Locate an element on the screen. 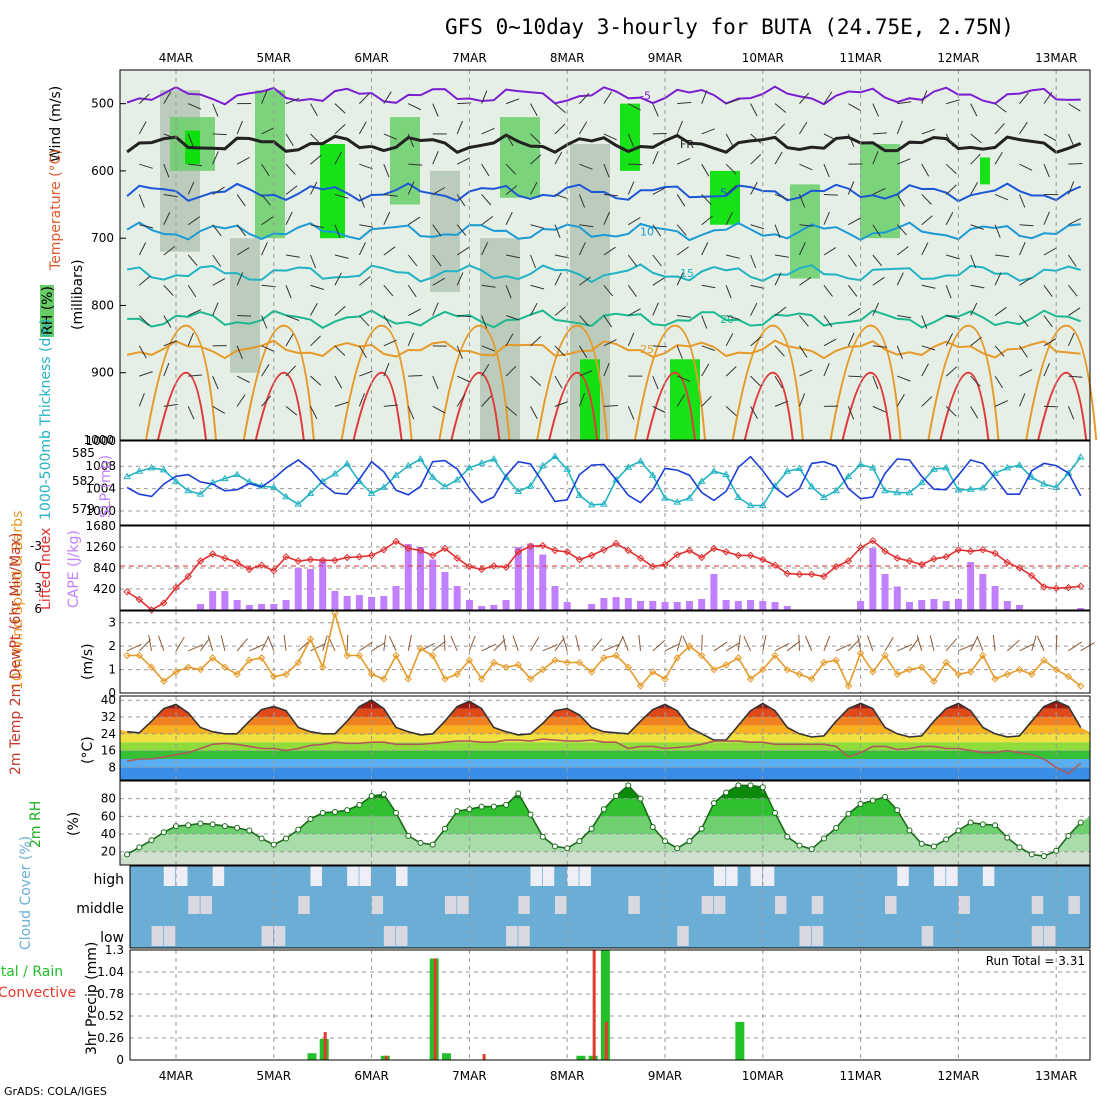 The width and height of the screenshot is (1100, 1100). cloud-panel: high middle low Cloud Cover (%) is located at coordinates (554, 893).